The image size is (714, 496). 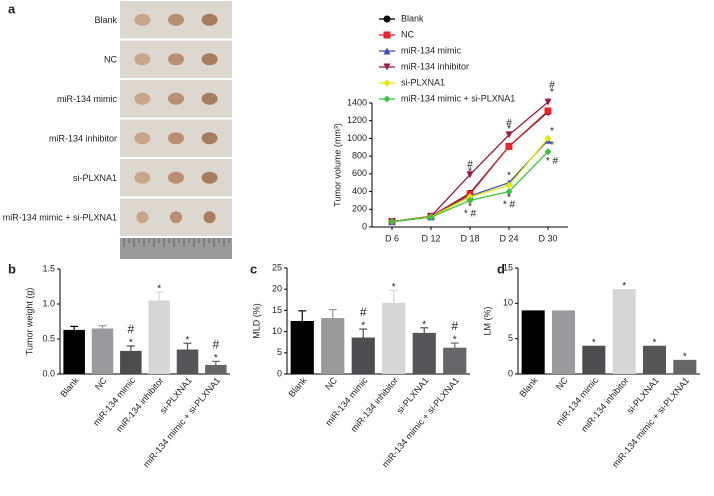 What do you see at coordinates (48, 338) in the screenshot?
I see `y-tick-label: 0.5` at bounding box center [48, 338].